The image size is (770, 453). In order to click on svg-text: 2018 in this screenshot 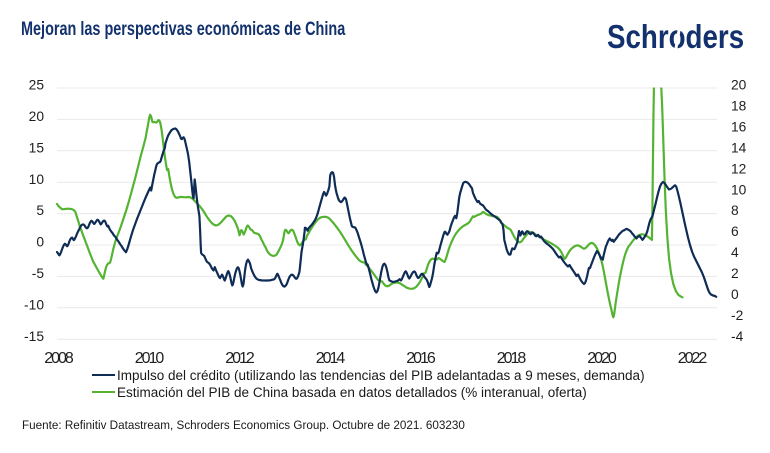, I will do `click(512, 358)`.